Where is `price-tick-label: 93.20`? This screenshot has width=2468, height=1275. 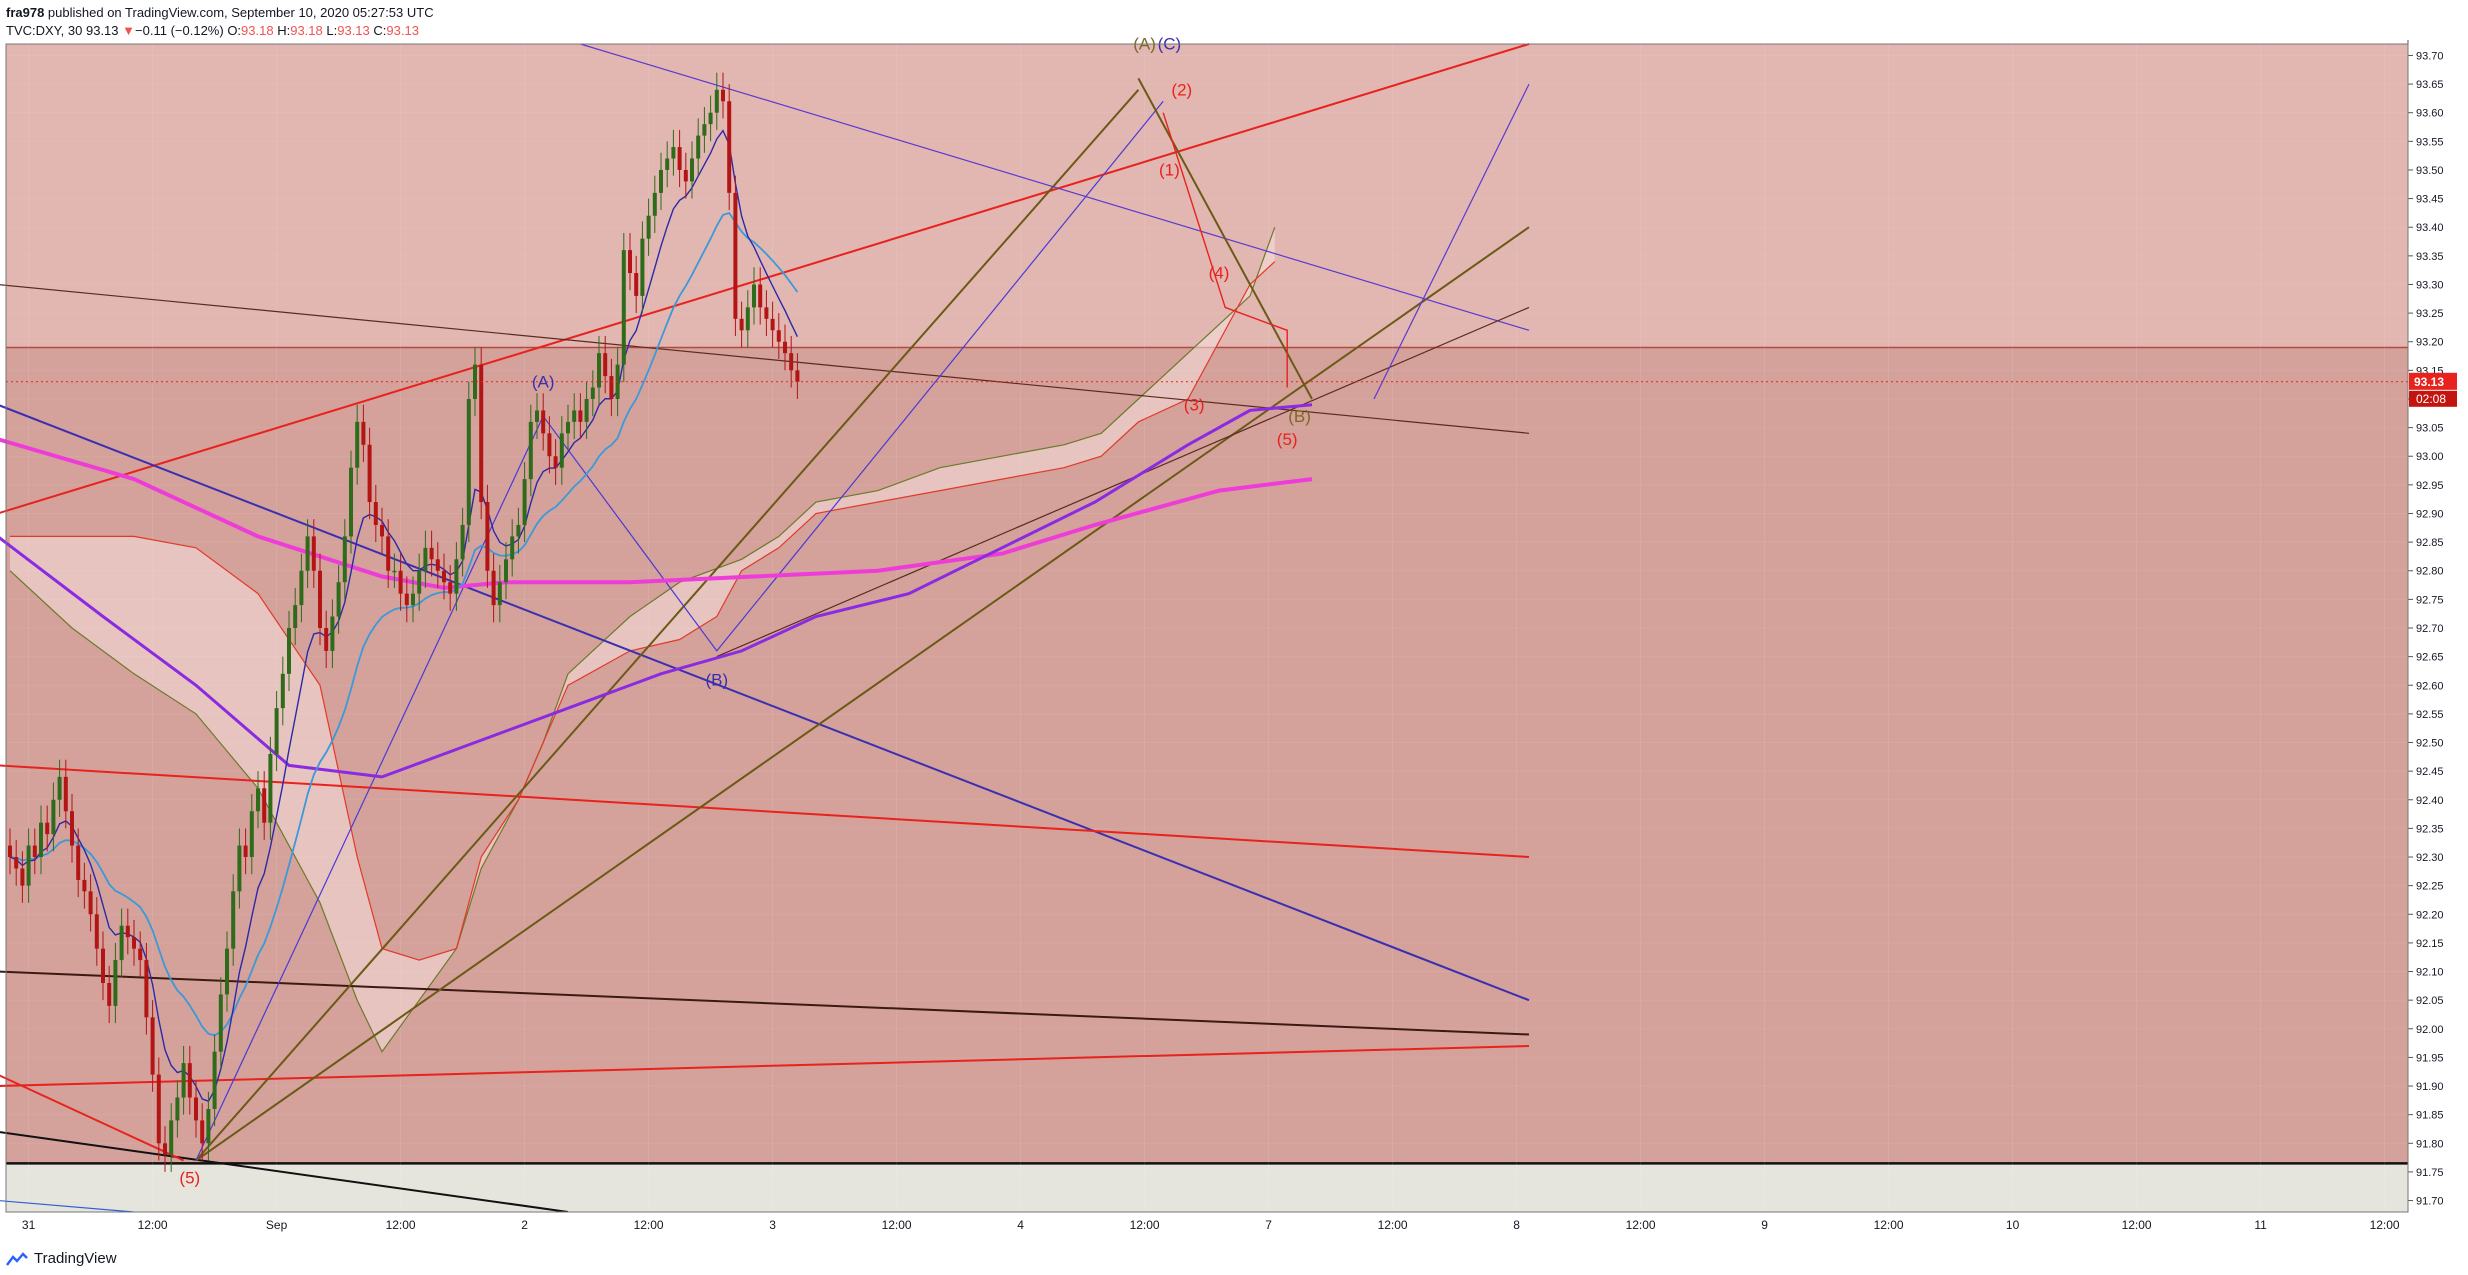 price-tick-label: 93.20 is located at coordinates (2430, 343).